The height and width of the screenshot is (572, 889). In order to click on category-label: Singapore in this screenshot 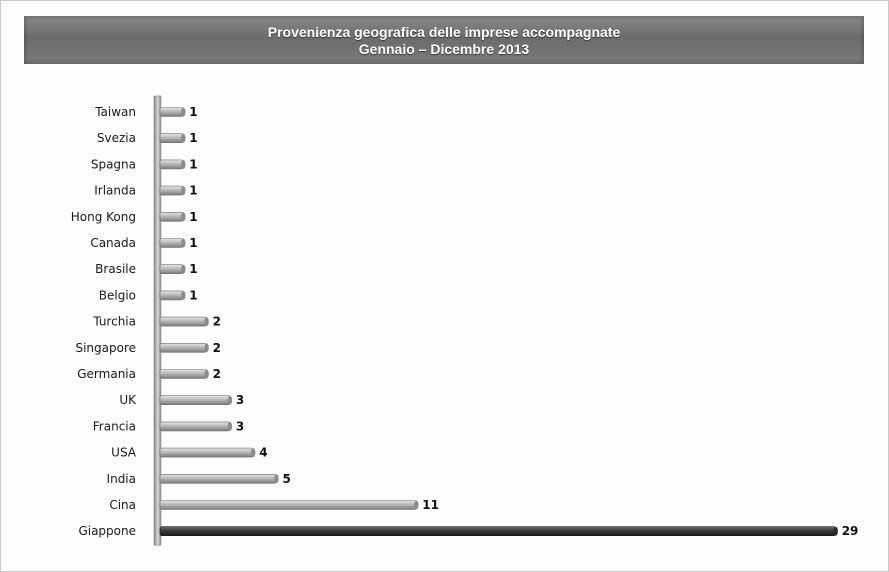, I will do `click(105, 348)`.